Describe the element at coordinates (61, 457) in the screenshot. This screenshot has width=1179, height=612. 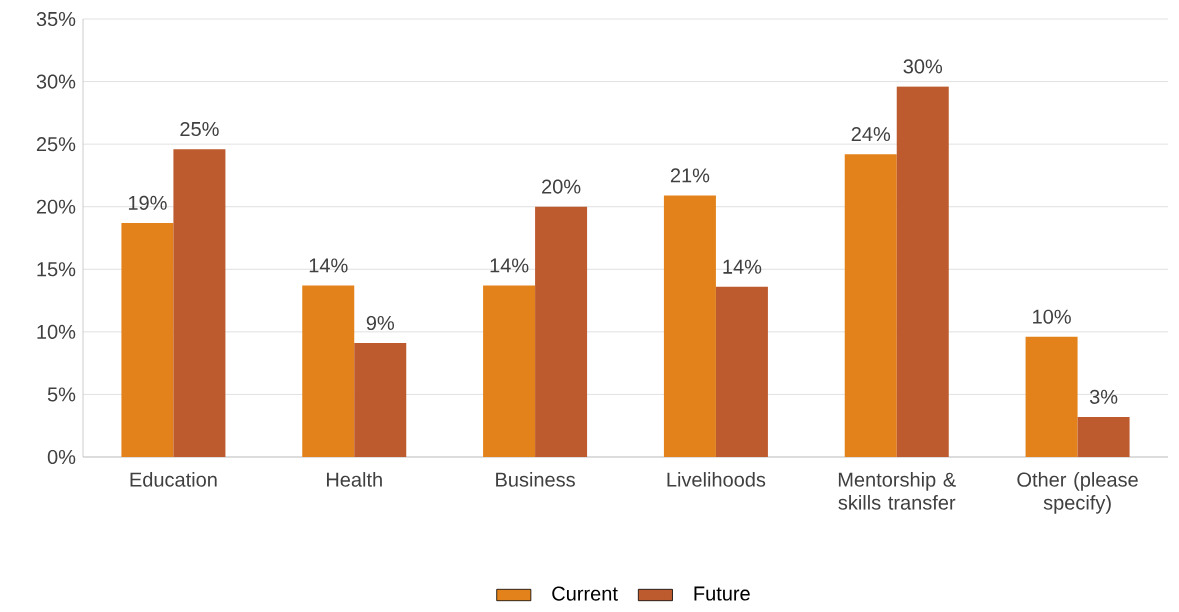
I see `y-tick-label: 0%` at that location.